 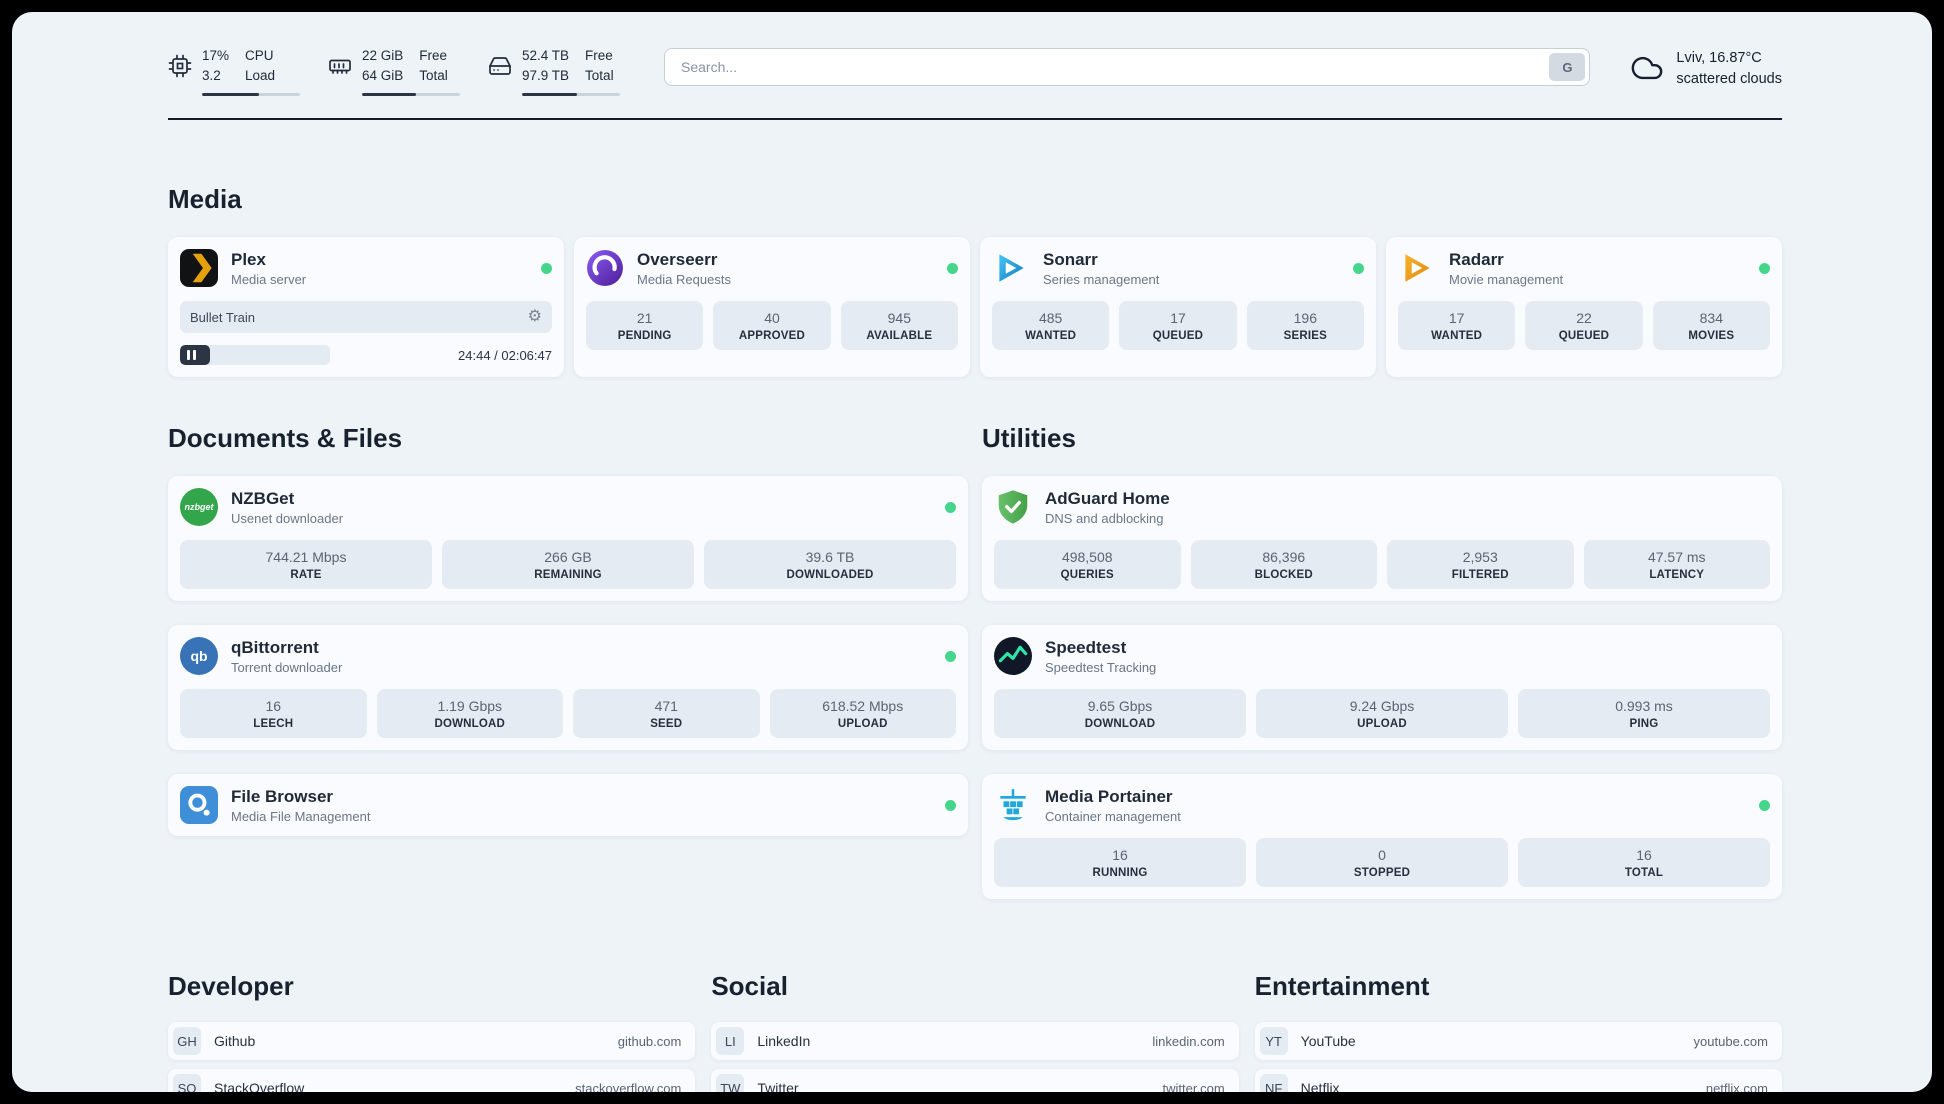 I want to click on bookmark-youtube: YT YouTube youtube.com, so click(x=1518, y=1041).